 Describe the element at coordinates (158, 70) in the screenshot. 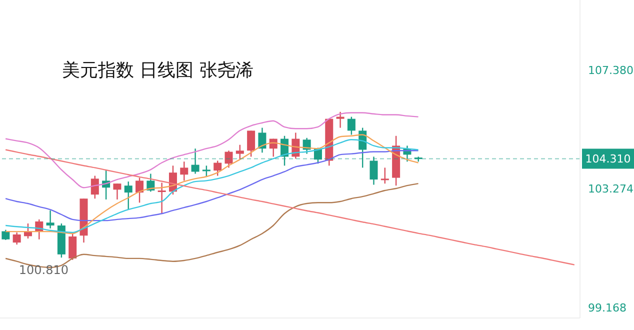

I see `text: 美元指数 日线图 张尧浠` at that location.